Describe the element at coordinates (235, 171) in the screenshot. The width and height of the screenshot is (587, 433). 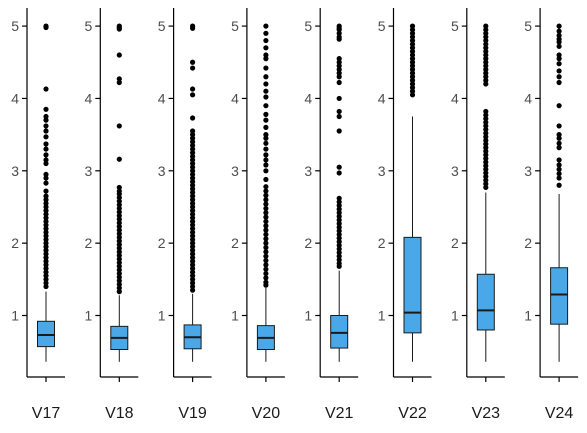
I see `y-tick-label: 3` at that location.